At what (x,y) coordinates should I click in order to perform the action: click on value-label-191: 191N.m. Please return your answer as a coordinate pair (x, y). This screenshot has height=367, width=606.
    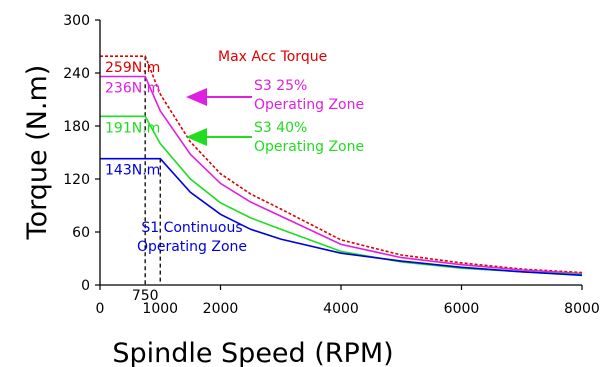
    Looking at the image, I should click on (132, 128).